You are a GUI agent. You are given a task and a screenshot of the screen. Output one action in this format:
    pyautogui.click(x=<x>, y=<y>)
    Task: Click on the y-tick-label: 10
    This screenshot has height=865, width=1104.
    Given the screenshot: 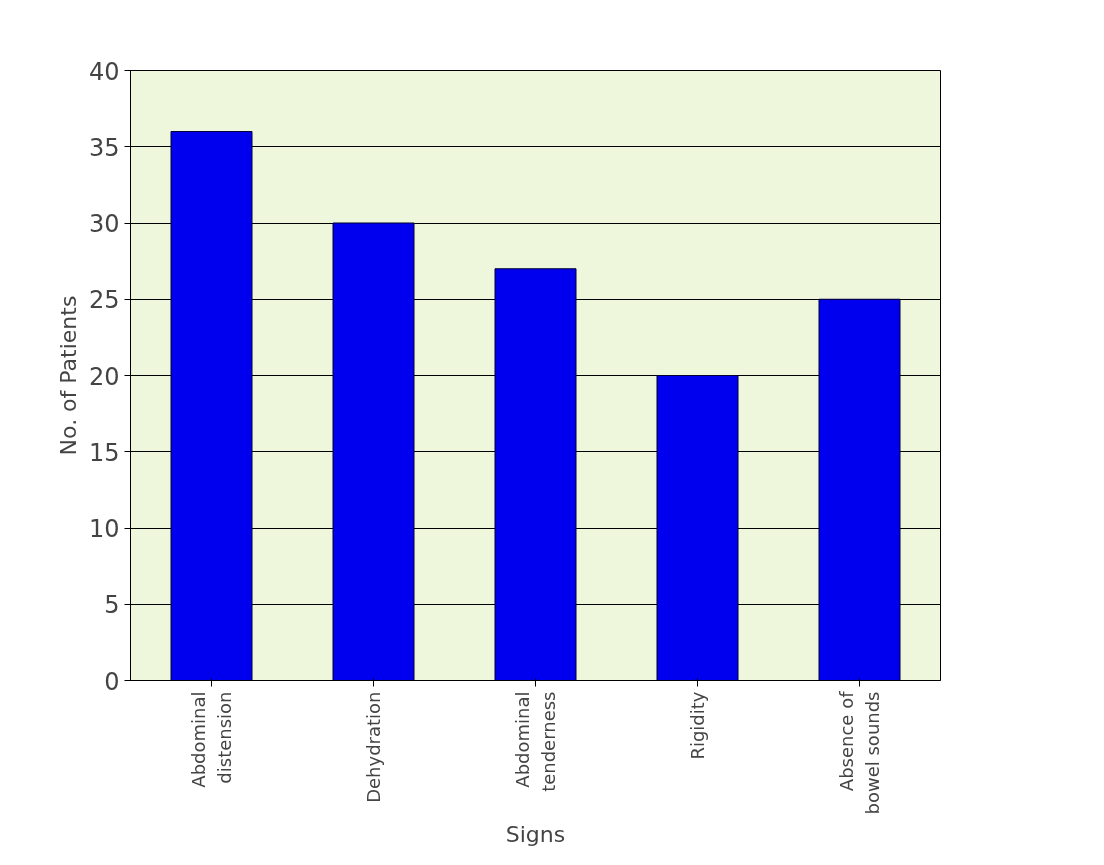 What is the action you would take?
    pyautogui.click(x=104, y=529)
    